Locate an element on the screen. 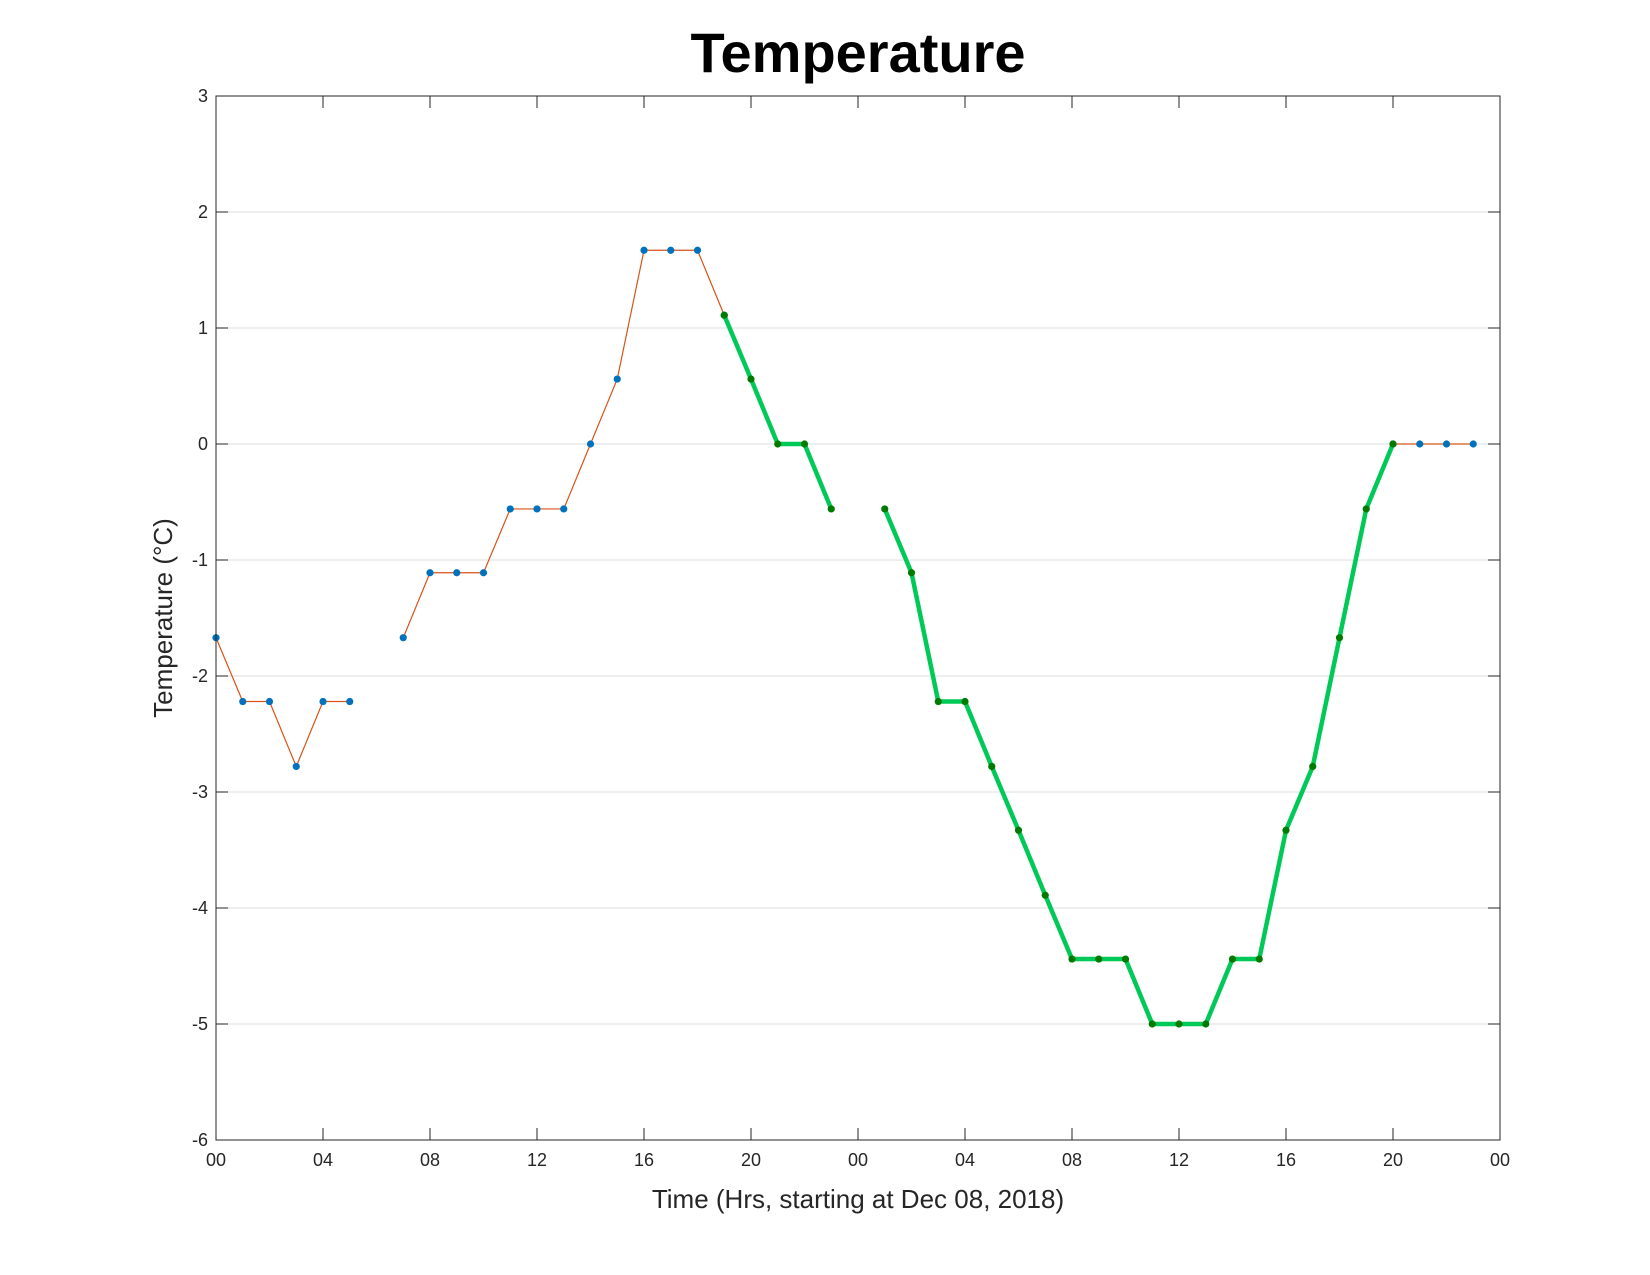 Image resolution: width=1650 pixels, height=1275 pixels. x-axis-label: Time (Hrs, starting at Dec 08, 2018) is located at coordinates (858, 1199).